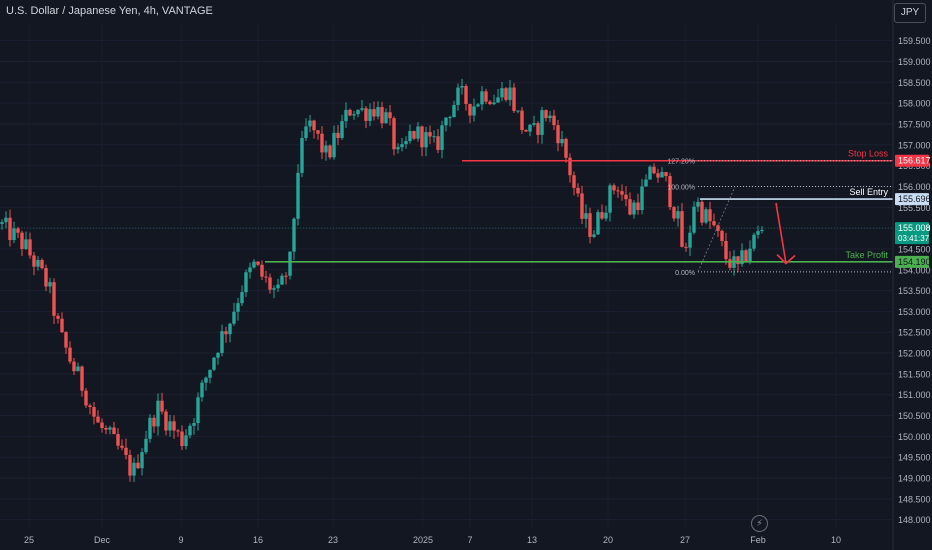 Image resolution: width=932 pixels, height=550 pixels. What do you see at coordinates (180, 540) in the screenshot?
I see `x-tick-label: 9` at bounding box center [180, 540].